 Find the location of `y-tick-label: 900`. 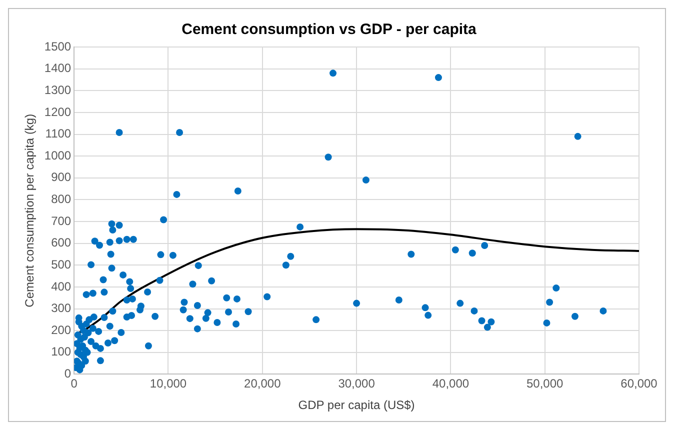

y-tick-label: 900 is located at coordinates (61, 177).